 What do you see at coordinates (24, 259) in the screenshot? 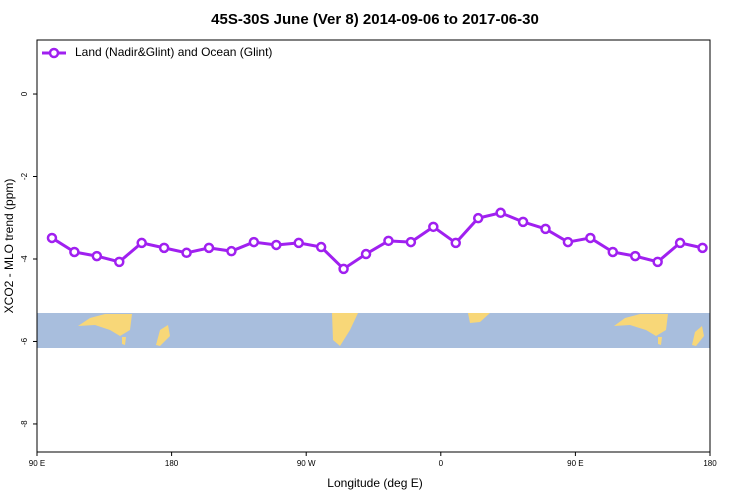
I see `y-tick-label: -4` at bounding box center [24, 259].